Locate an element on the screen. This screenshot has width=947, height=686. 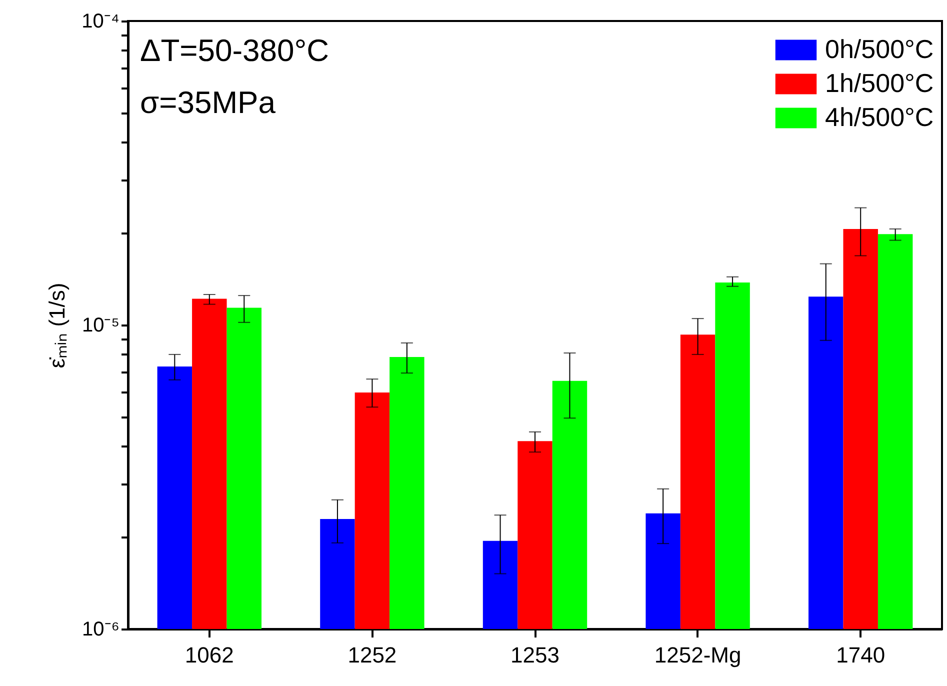
annotation: σ=35MPa is located at coordinates (208, 102).